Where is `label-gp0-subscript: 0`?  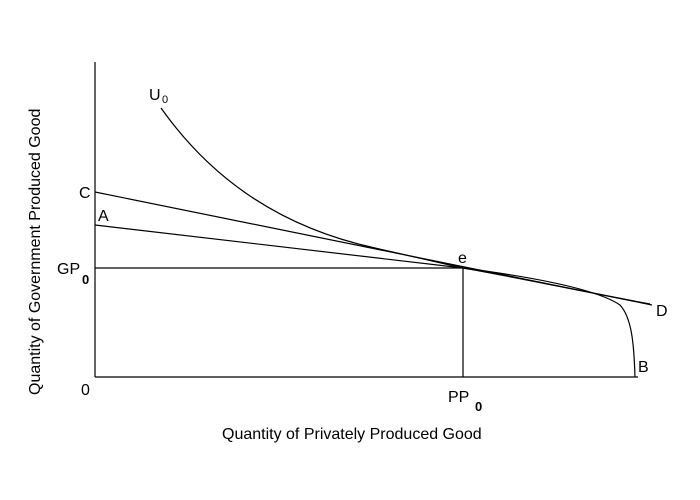
label-gp0-subscript: 0 is located at coordinates (85, 279).